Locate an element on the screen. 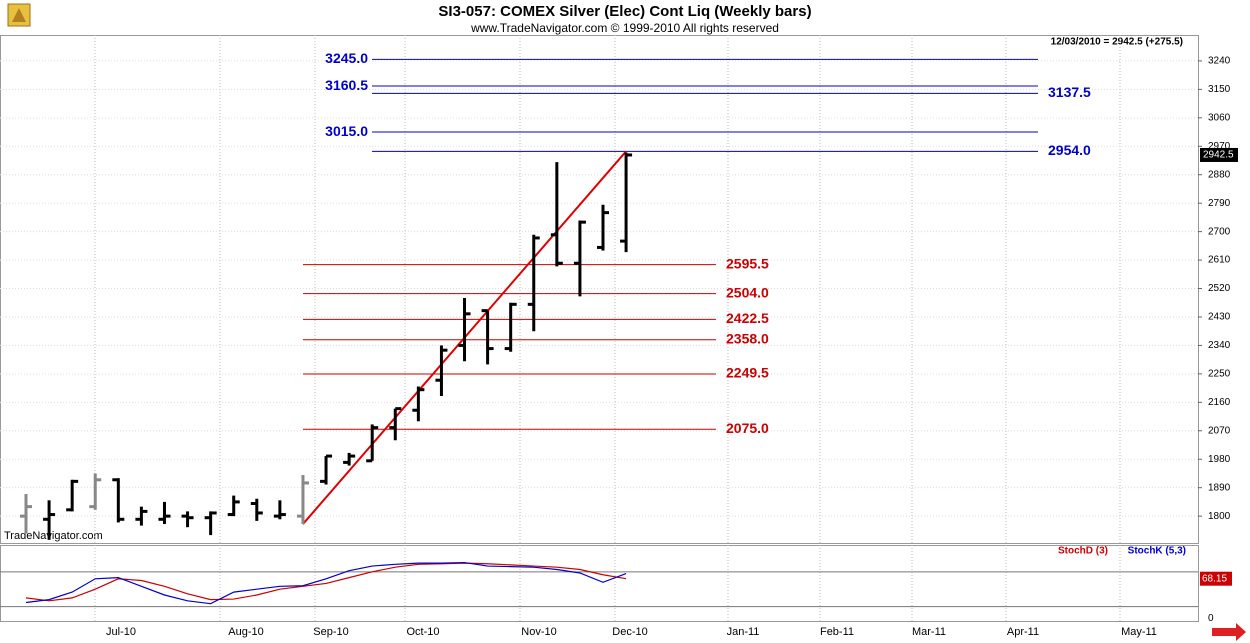 The height and width of the screenshot is (643, 1250). legend-label: StochK (5,3) is located at coordinates (1157, 551).